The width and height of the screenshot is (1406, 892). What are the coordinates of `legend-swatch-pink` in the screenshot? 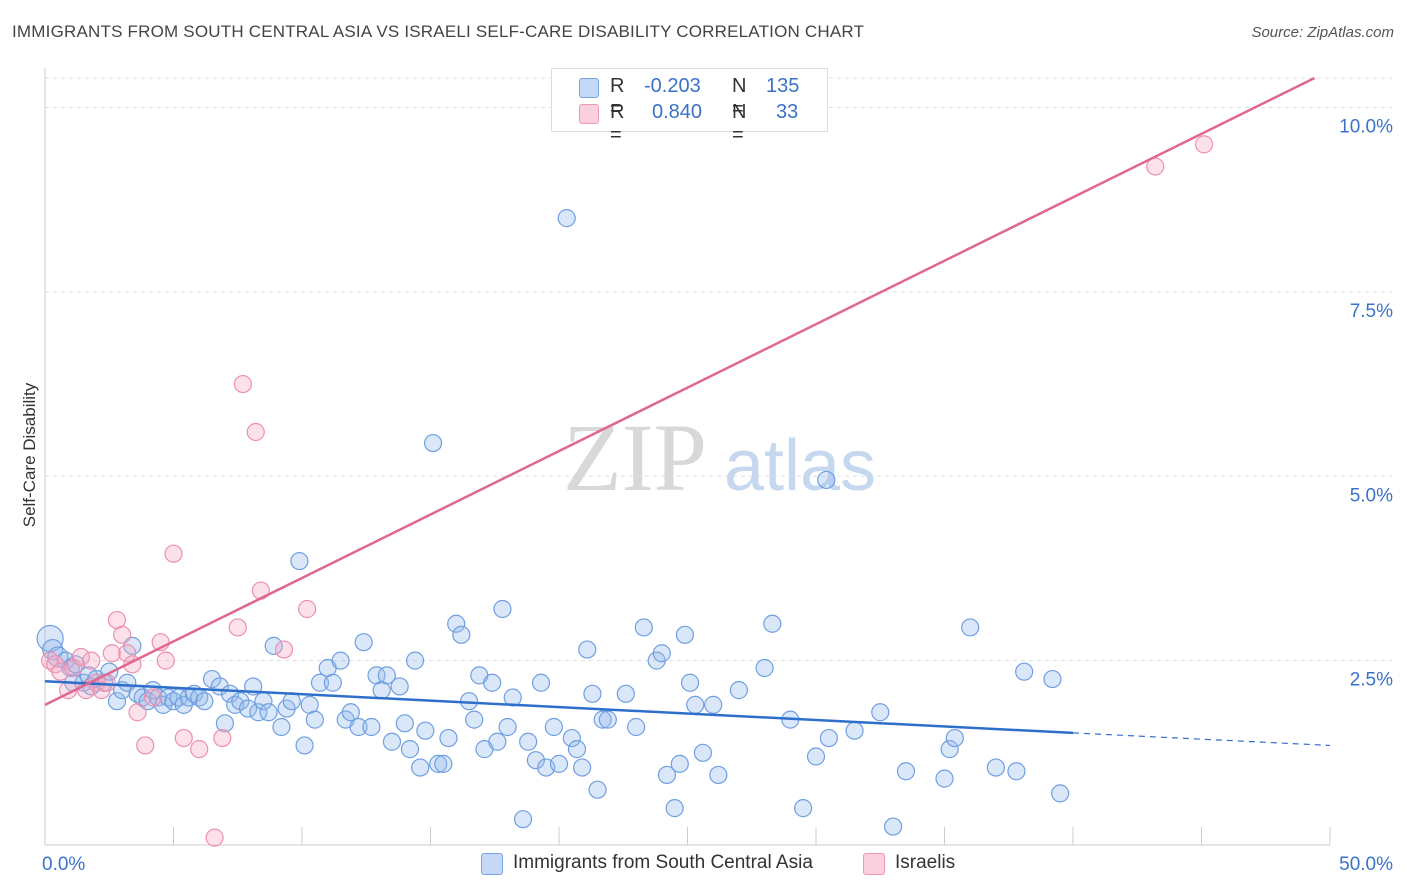 It's located at (874, 864).